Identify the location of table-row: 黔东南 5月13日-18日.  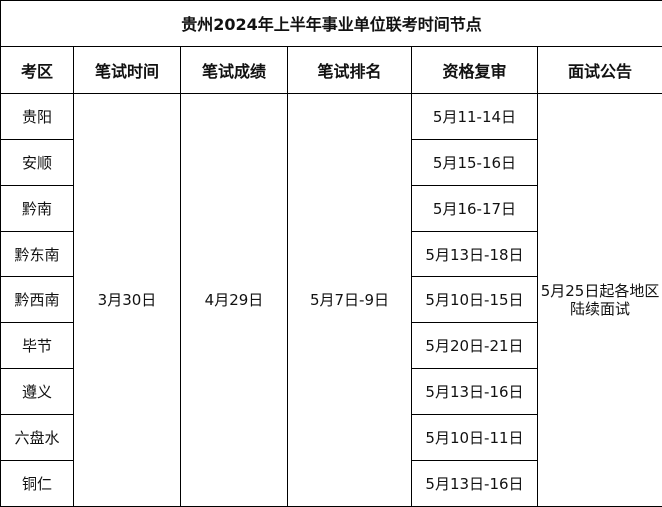
(331, 254).